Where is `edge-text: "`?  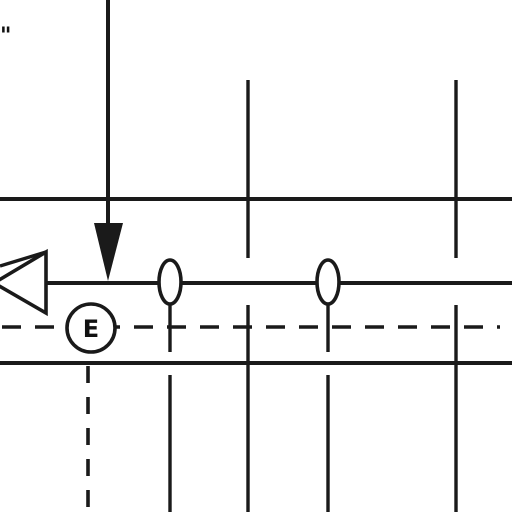 edge-text: " is located at coordinates (6, 36).